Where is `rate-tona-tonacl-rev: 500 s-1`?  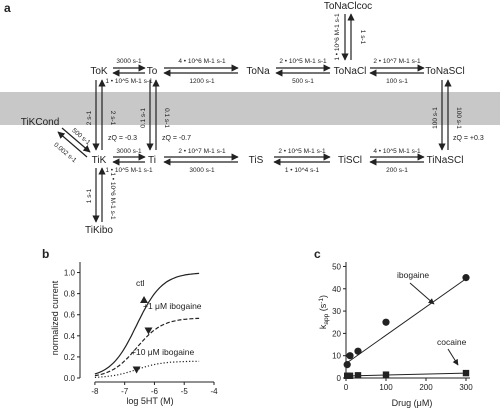 rate-tona-tonacl-rev: 500 s-1 is located at coordinates (303, 81).